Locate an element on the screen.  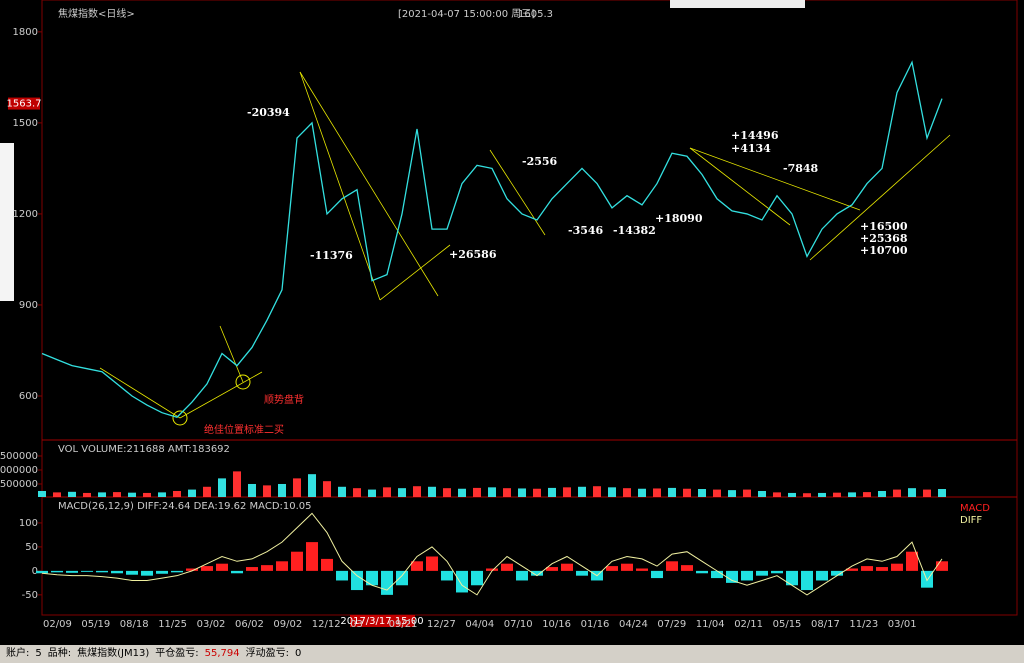
status-value: 0 is located at coordinates (298, 653).